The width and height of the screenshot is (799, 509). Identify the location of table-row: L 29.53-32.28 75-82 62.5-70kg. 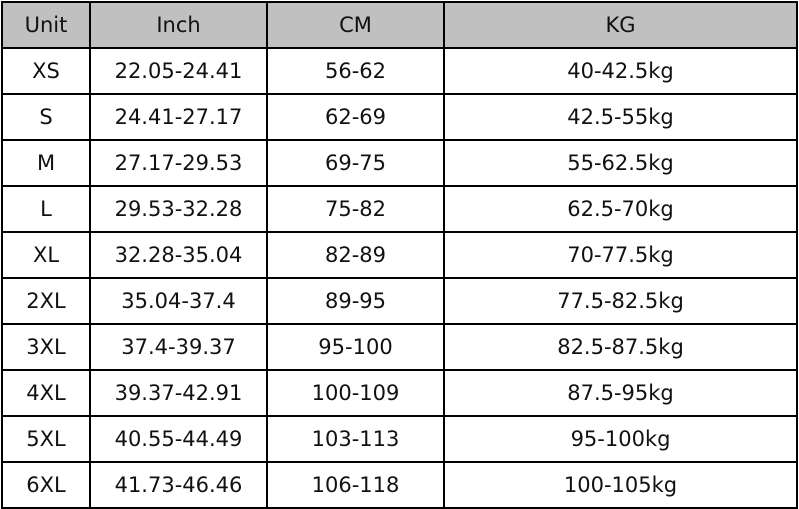
(399, 209).